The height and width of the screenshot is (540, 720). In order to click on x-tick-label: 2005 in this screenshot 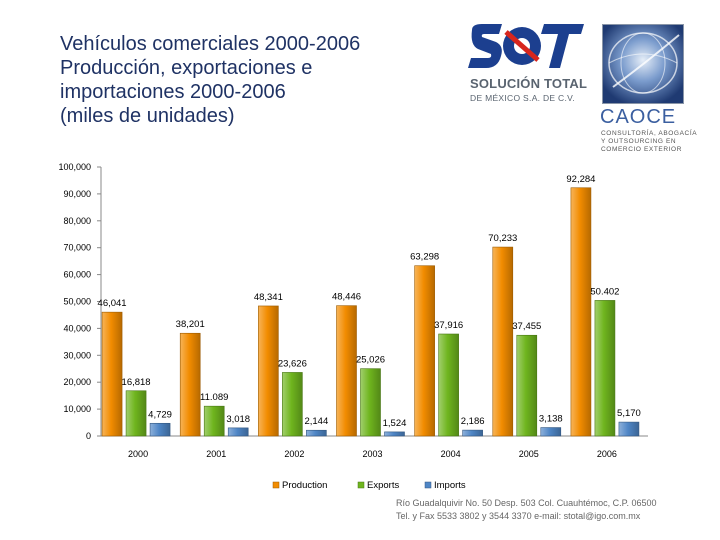, I will do `click(529, 454)`.